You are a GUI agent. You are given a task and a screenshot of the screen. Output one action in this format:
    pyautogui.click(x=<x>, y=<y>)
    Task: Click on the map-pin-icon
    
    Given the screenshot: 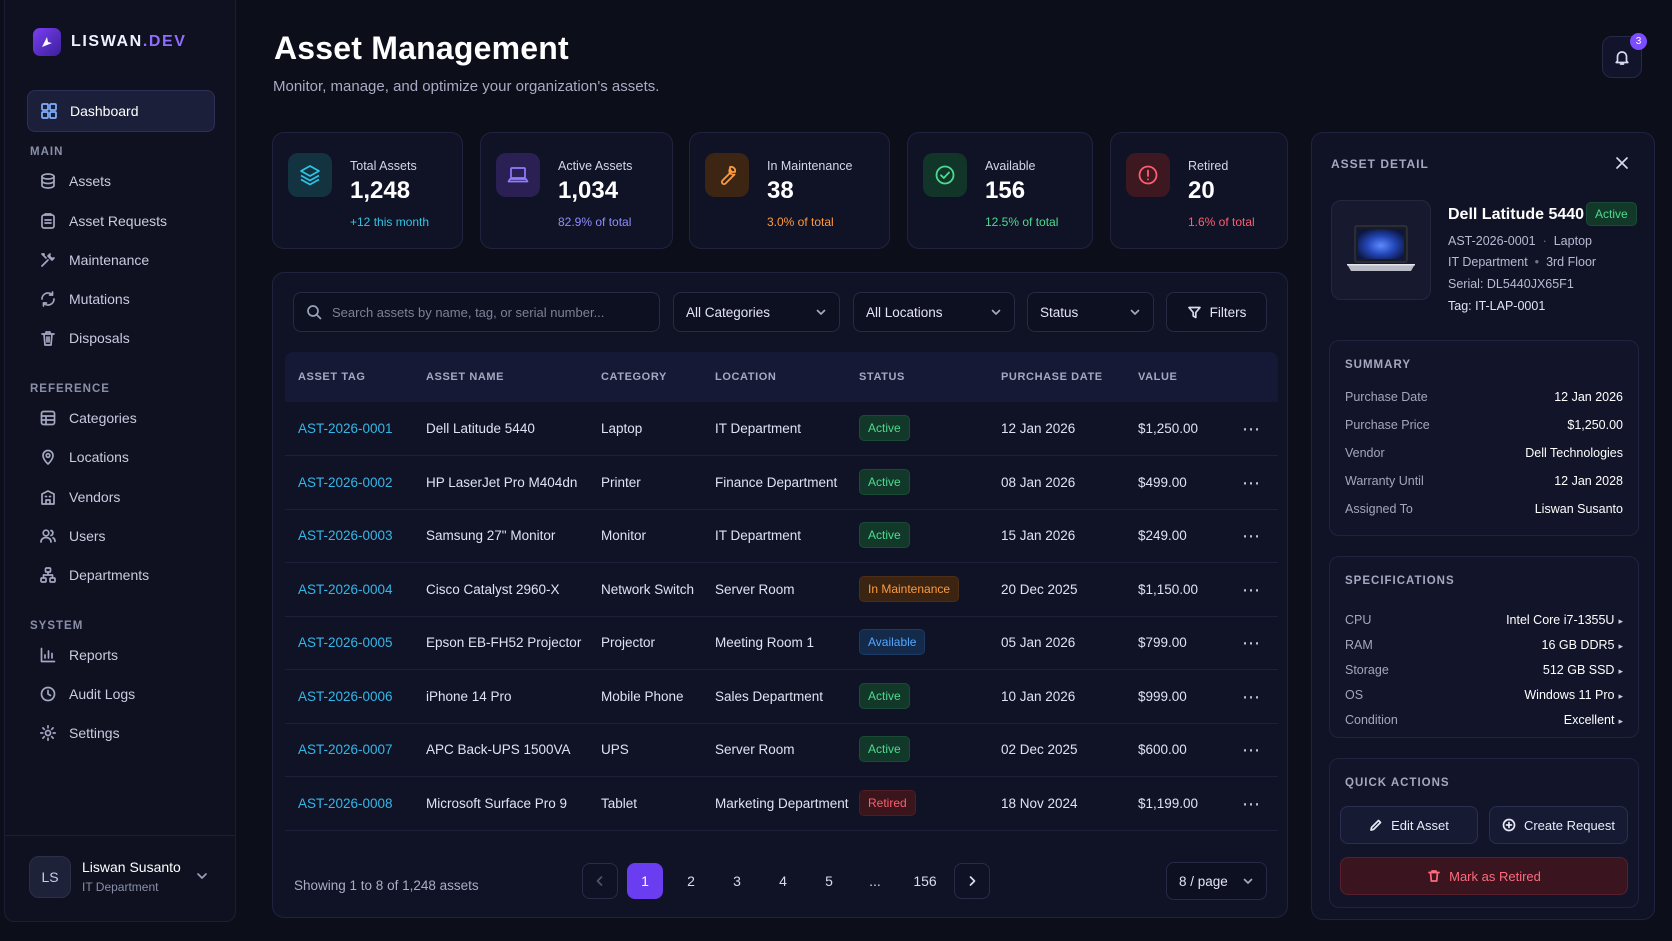 What is the action you would take?
    pyautogui.click(x=48, y=457)
    